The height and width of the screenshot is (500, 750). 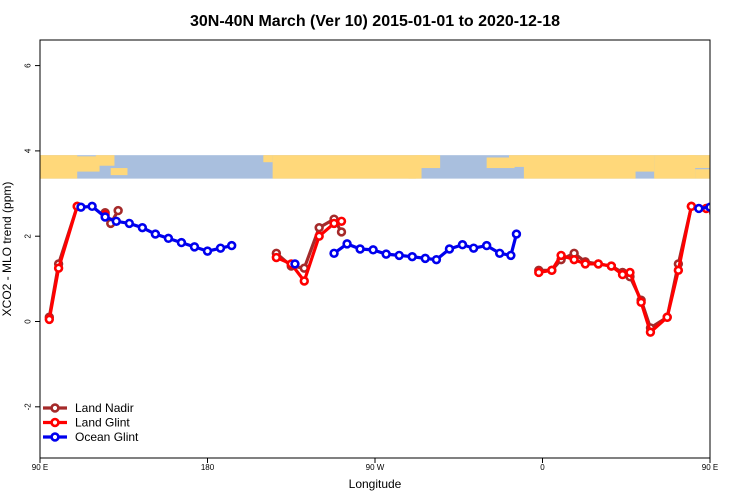 I want to click on world-map-strip, so click(x=375, y=167).